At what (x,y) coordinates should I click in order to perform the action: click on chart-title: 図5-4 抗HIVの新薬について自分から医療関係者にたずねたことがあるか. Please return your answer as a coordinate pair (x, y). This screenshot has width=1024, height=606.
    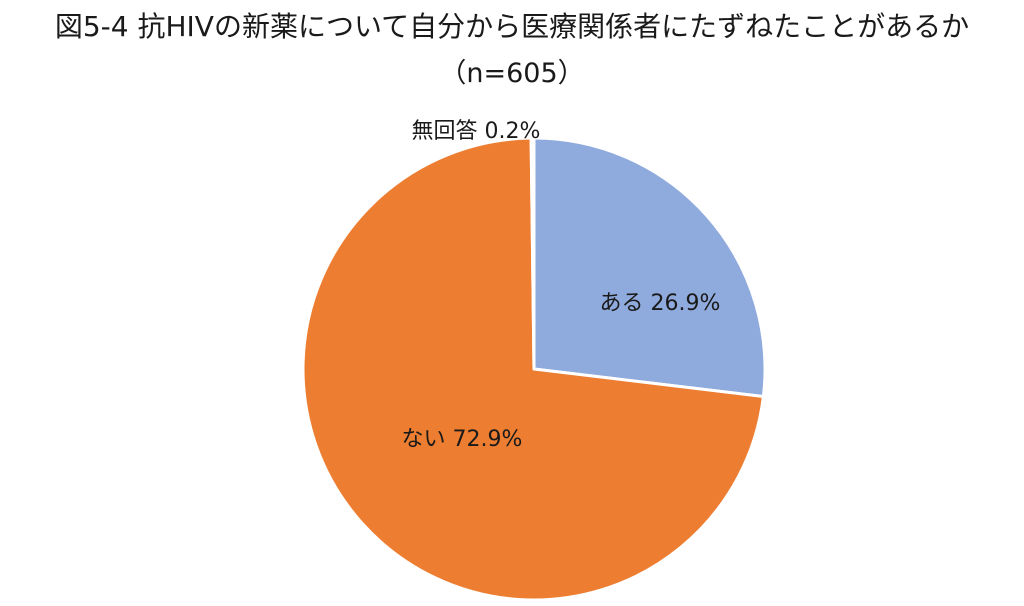
    Looking at the image, I should click on (512, 26).